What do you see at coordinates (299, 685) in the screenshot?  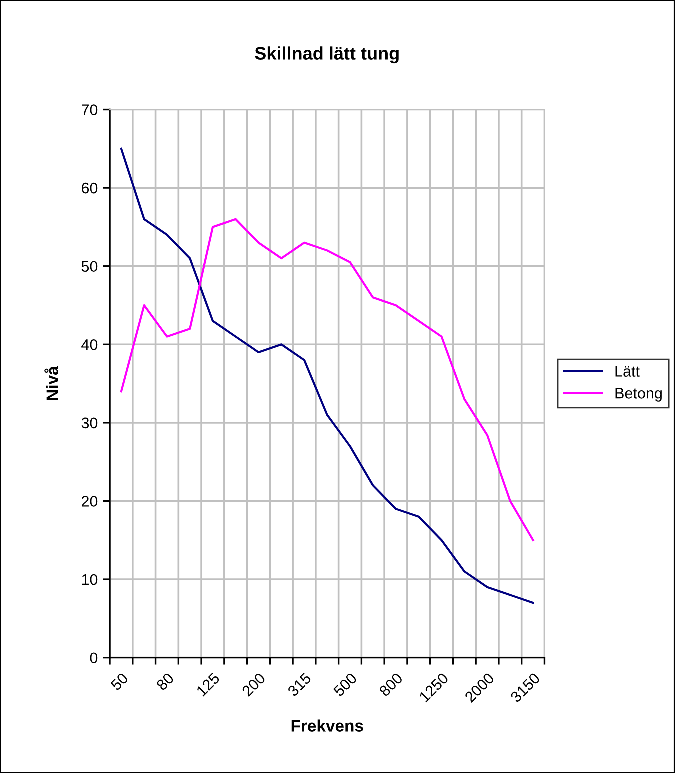 I see `x-tick-label: 315` at bounding box center [299, 685].